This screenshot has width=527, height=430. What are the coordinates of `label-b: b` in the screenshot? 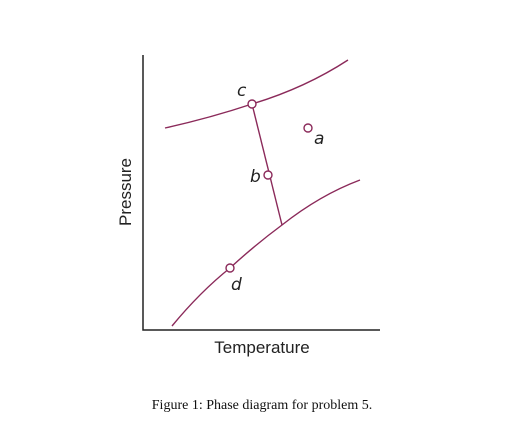 It's located at (255, 177).